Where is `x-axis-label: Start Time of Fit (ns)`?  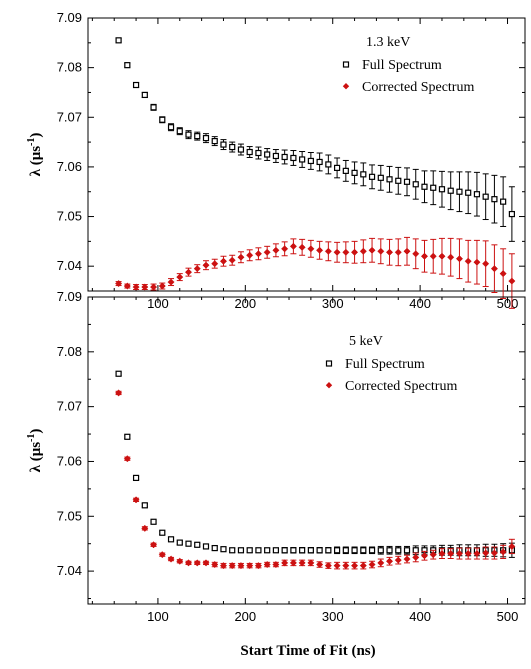
x-axis-label: Start Time of Fit (ns) is located at coordinates (307, 651).